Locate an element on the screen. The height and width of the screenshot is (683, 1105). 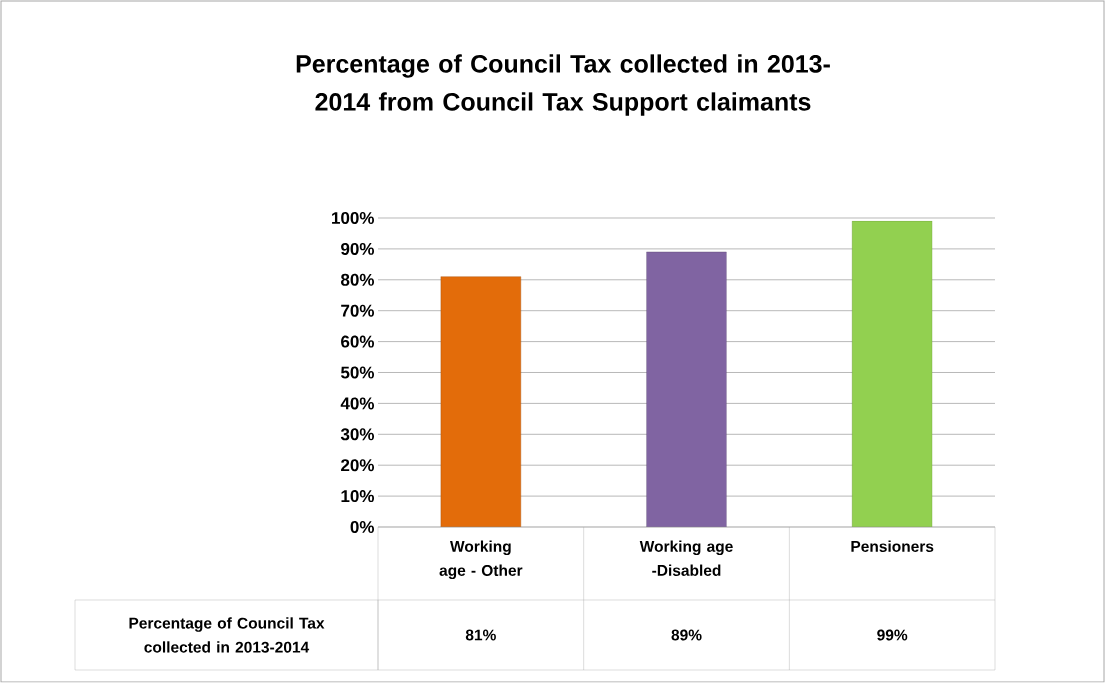
y-tick-label: 0% is located at coordinates (362, 527).